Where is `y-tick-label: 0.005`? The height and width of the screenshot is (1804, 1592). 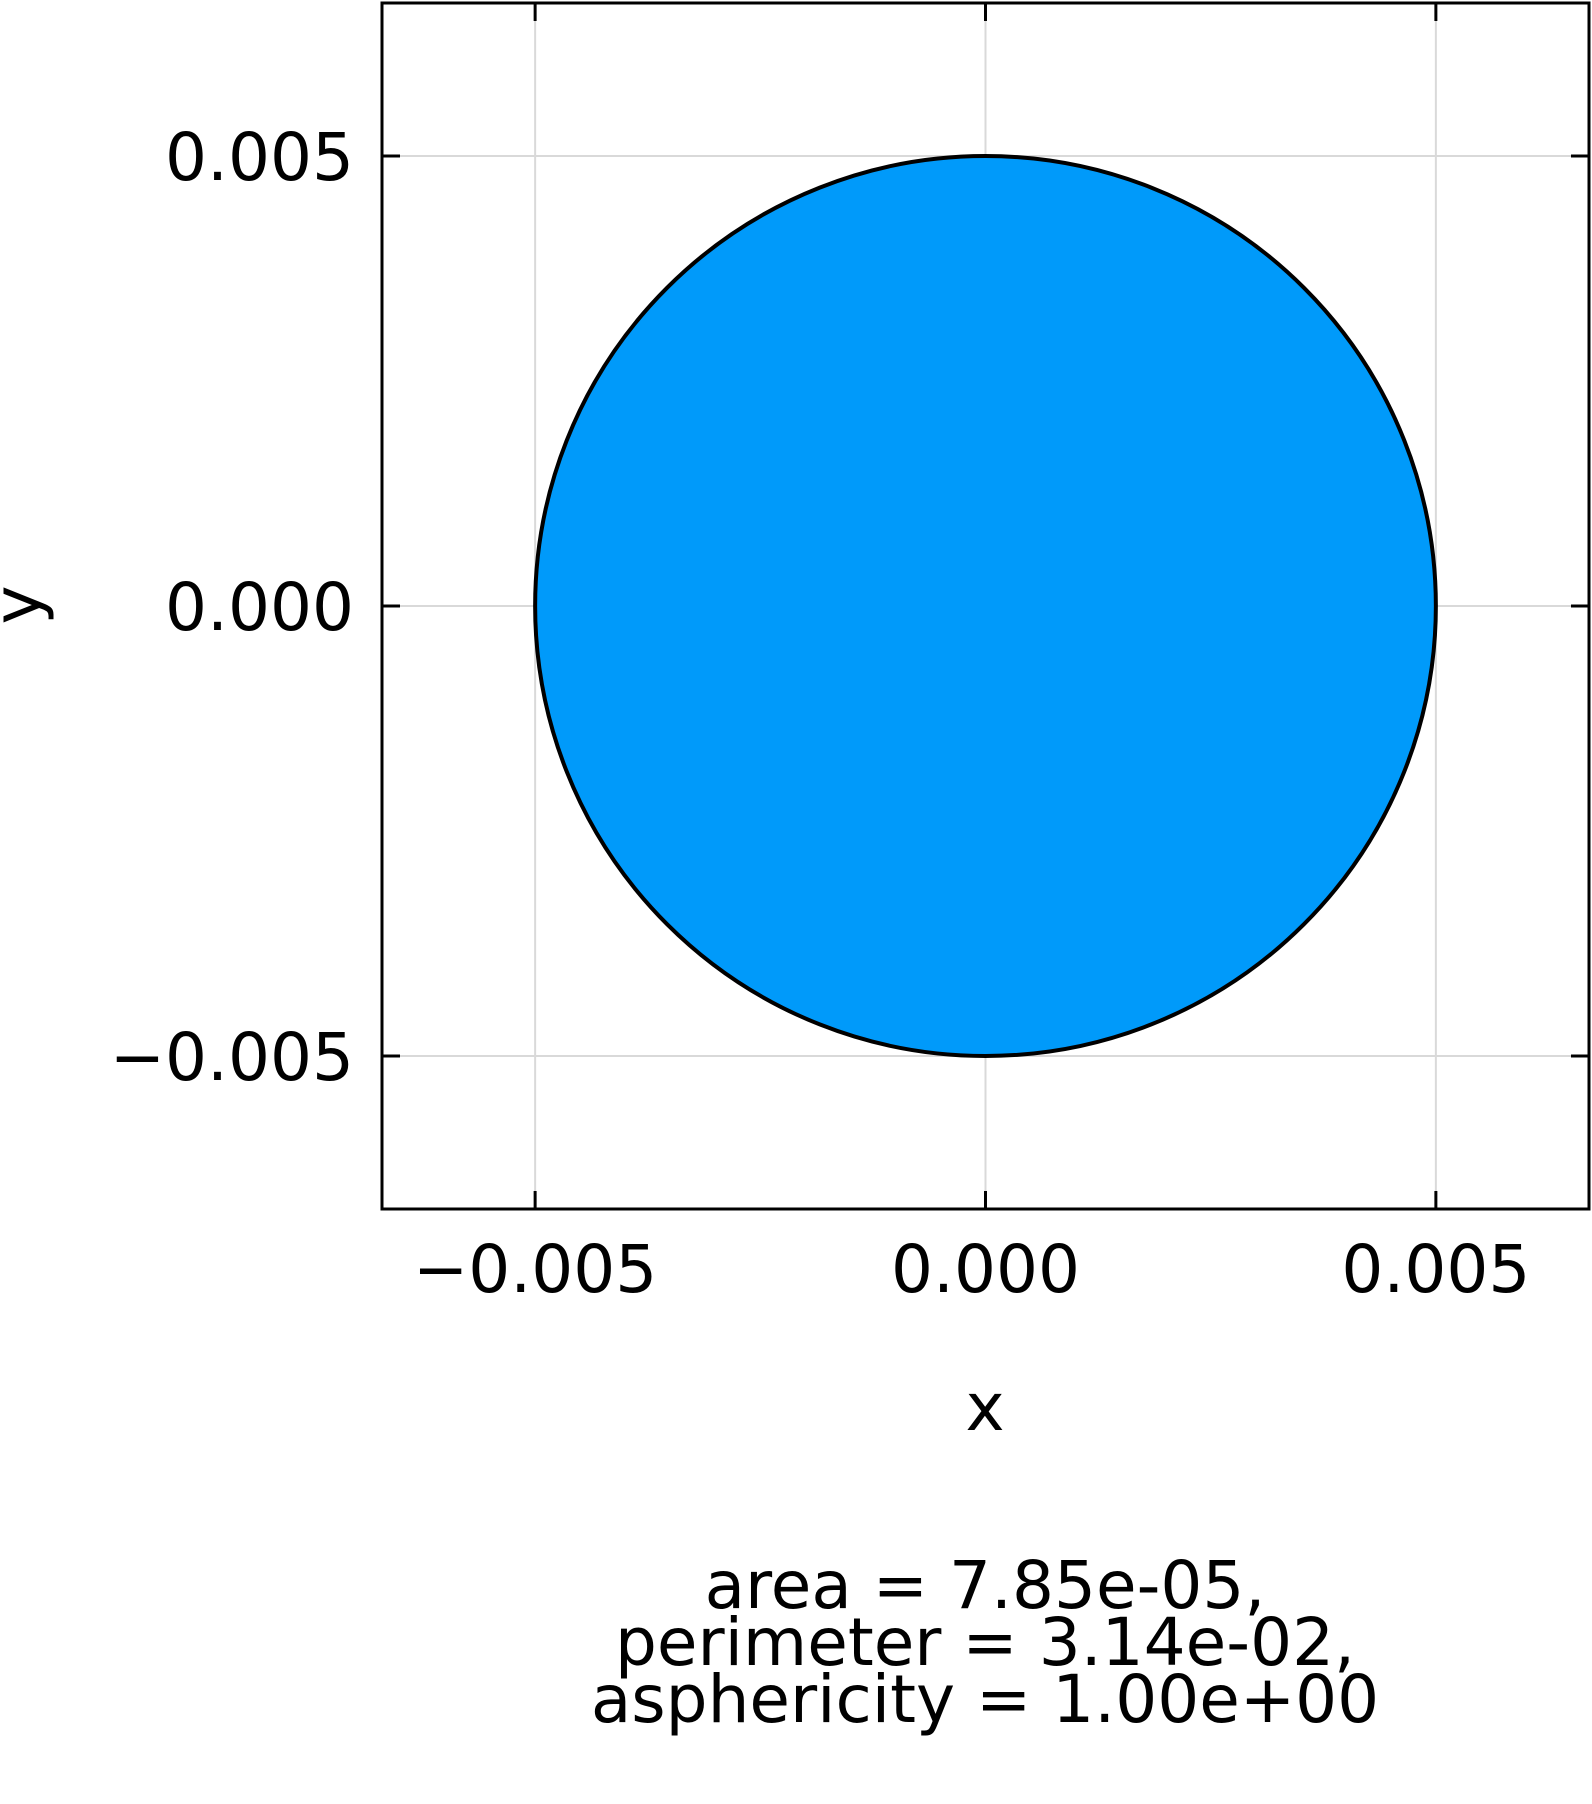 y-tick-label: 0.005 is located at coordinates (259, 157).